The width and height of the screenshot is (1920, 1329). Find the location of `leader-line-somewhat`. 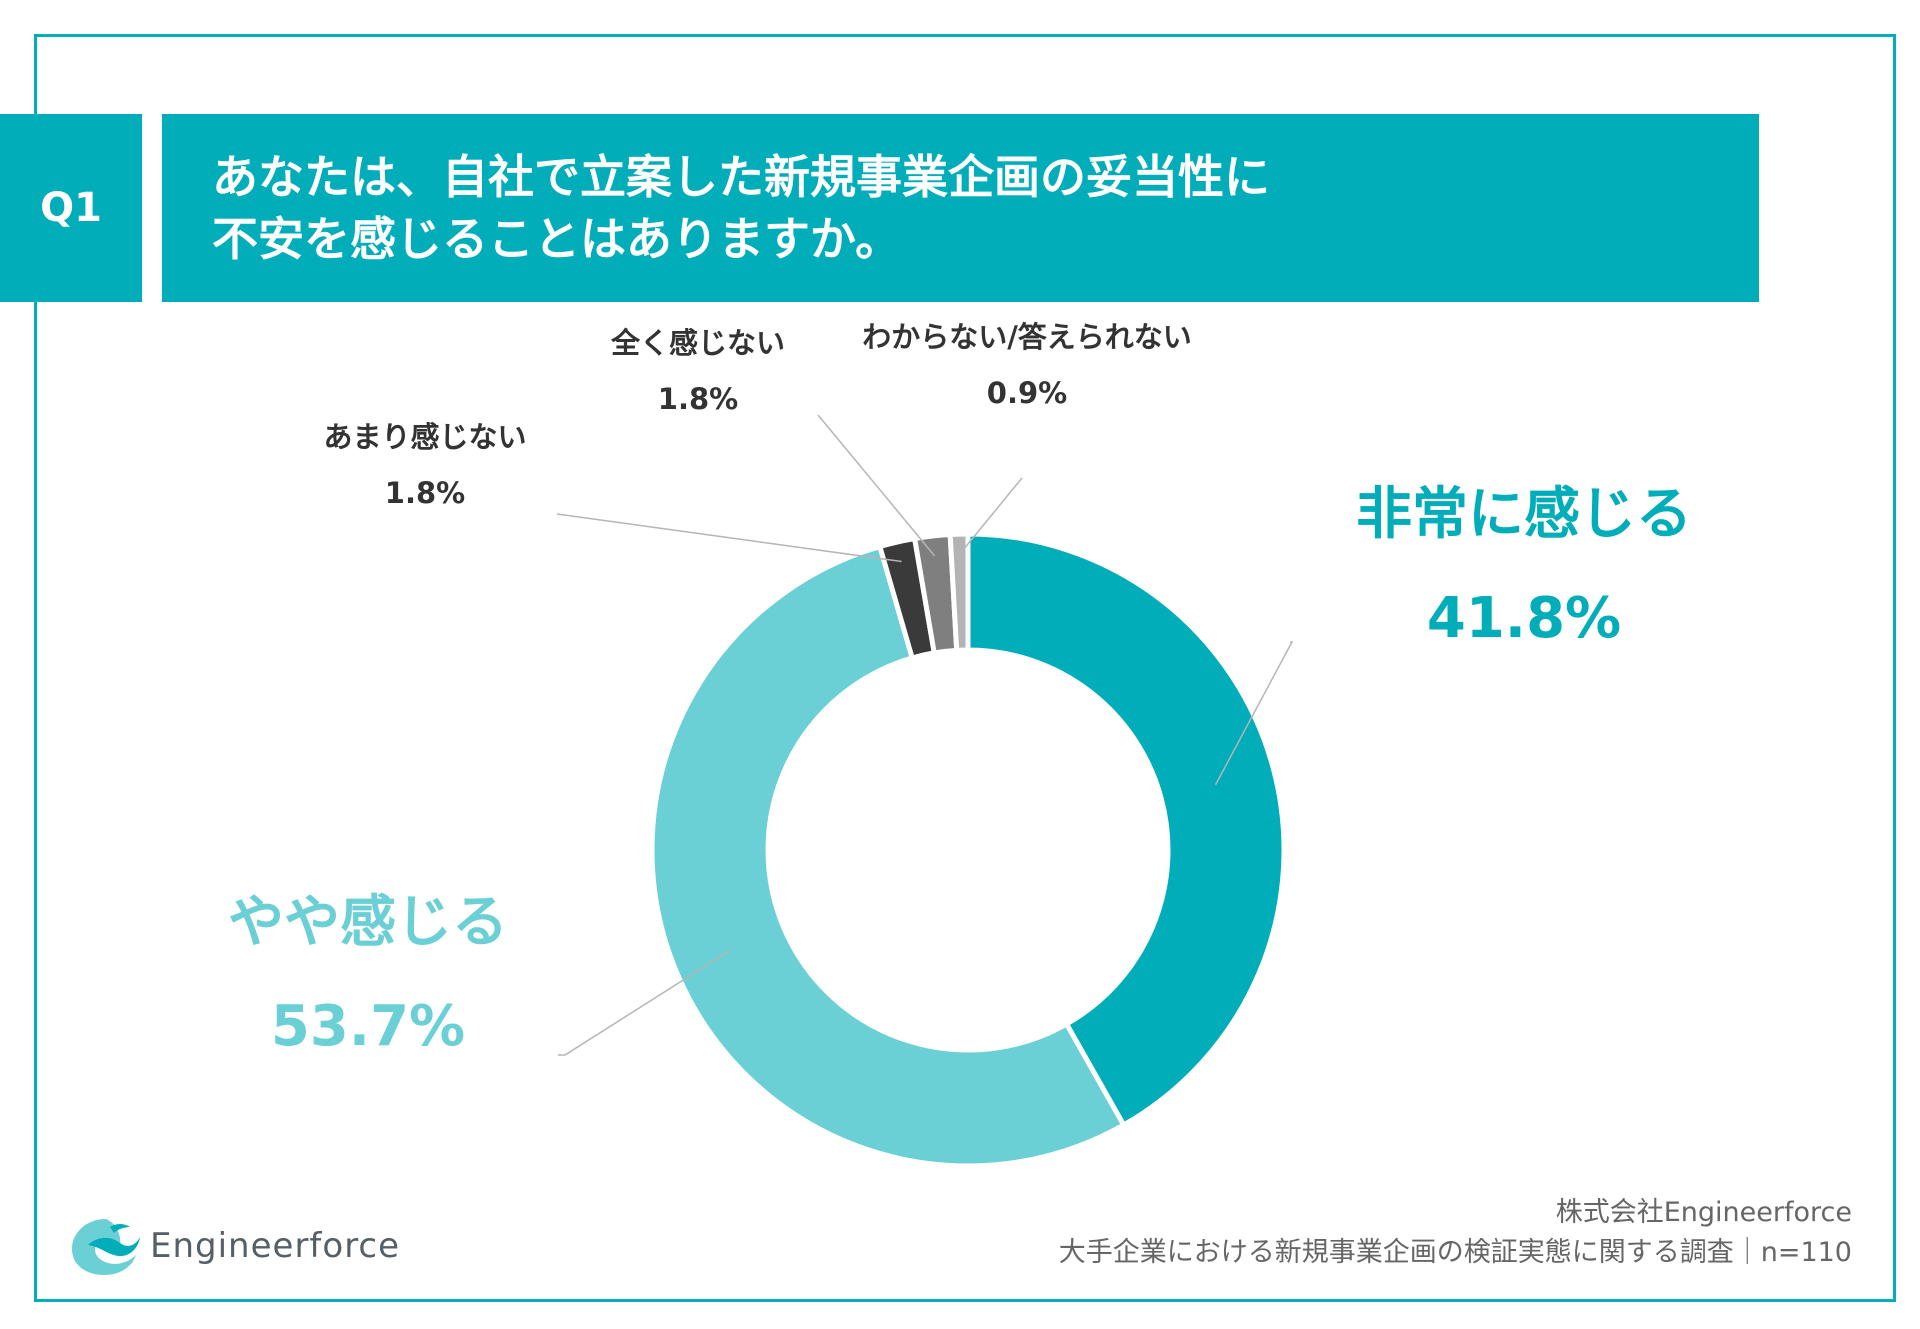

leader-line-somewhat is located at coordinates (644, 1002).